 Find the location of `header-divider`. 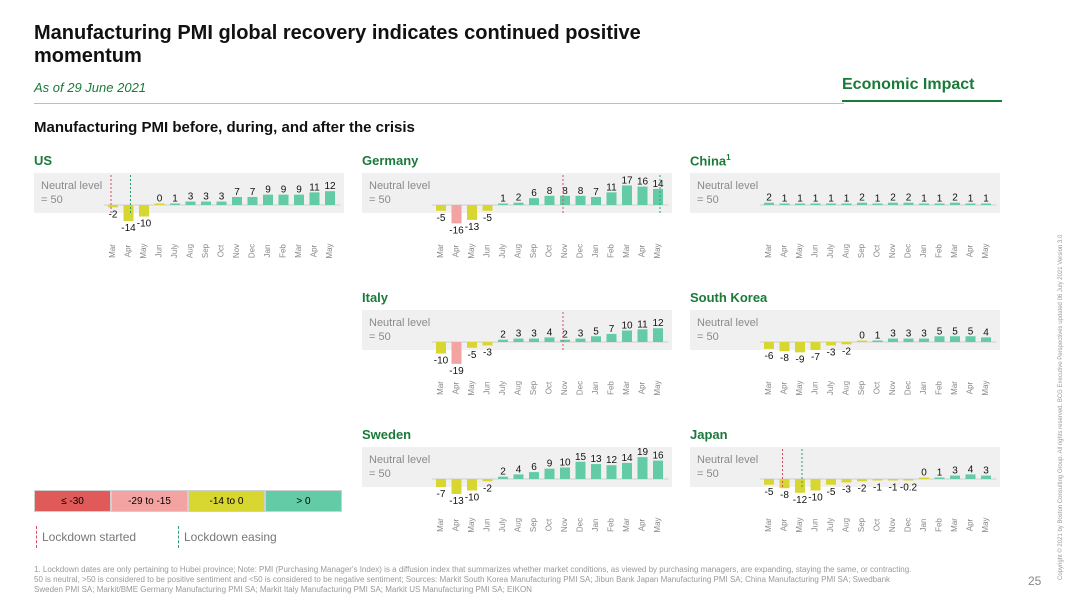

header-divider is located at coordinates (439, 103).